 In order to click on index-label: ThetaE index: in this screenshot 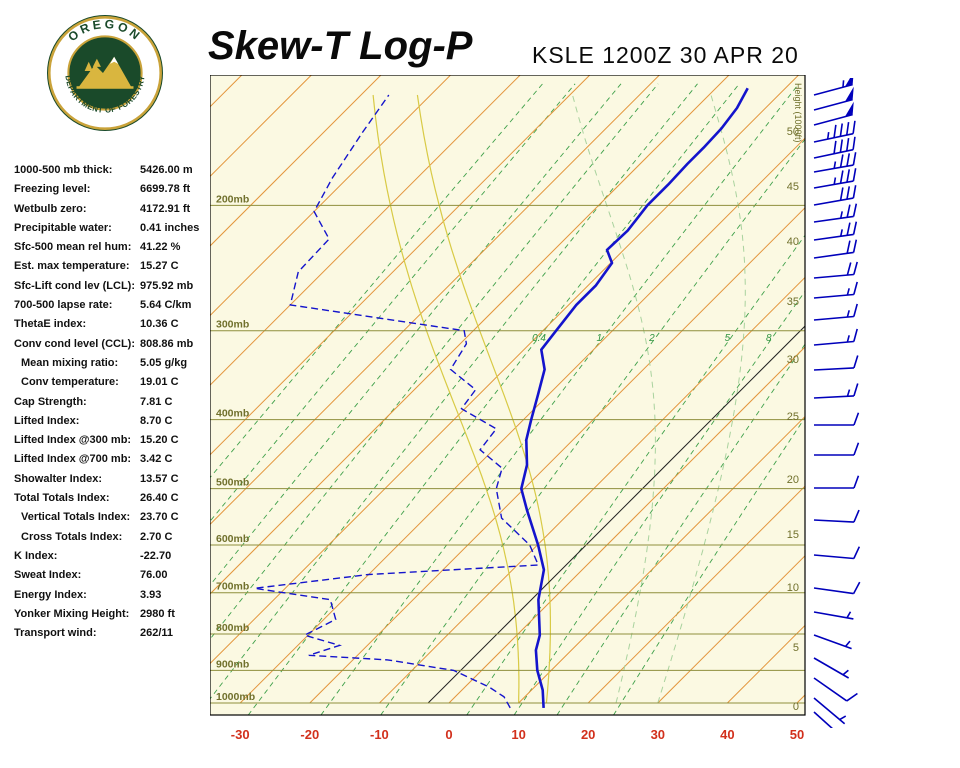, I will do `click(50, 324)`.